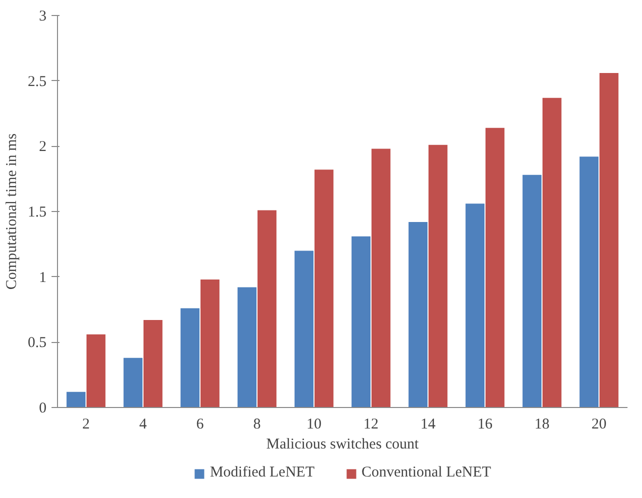 This screenshot has height=498, width=642. Describe the element at coordinates (42, 147) in the screenshot. I see `y-tick-label: 2` at that location.